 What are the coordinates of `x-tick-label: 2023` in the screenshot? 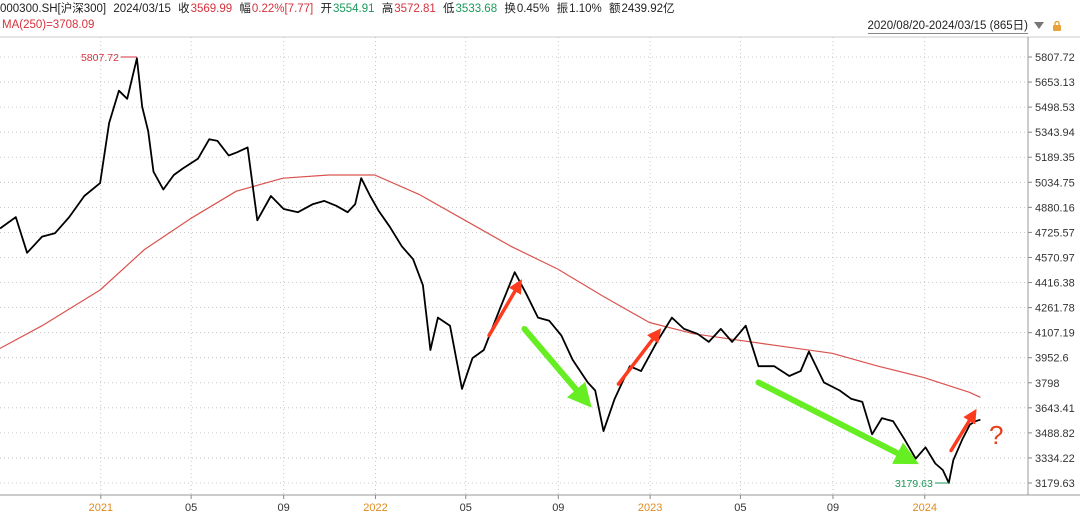 It's located at (650, 508).